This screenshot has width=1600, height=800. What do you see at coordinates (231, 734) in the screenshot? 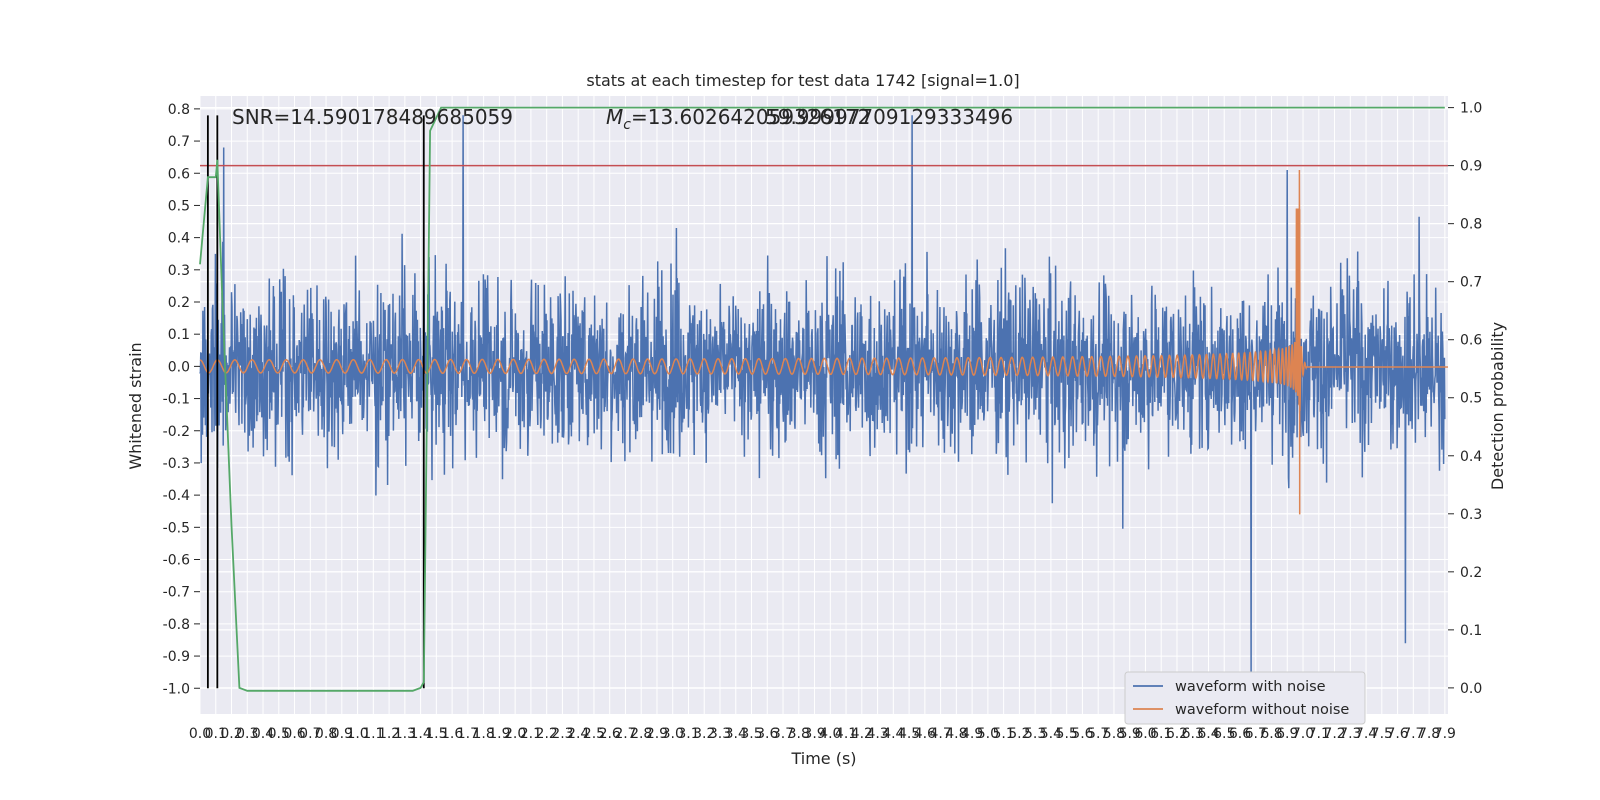
I see `x-tick-label: 0.2` at bounding box center [231, 734].